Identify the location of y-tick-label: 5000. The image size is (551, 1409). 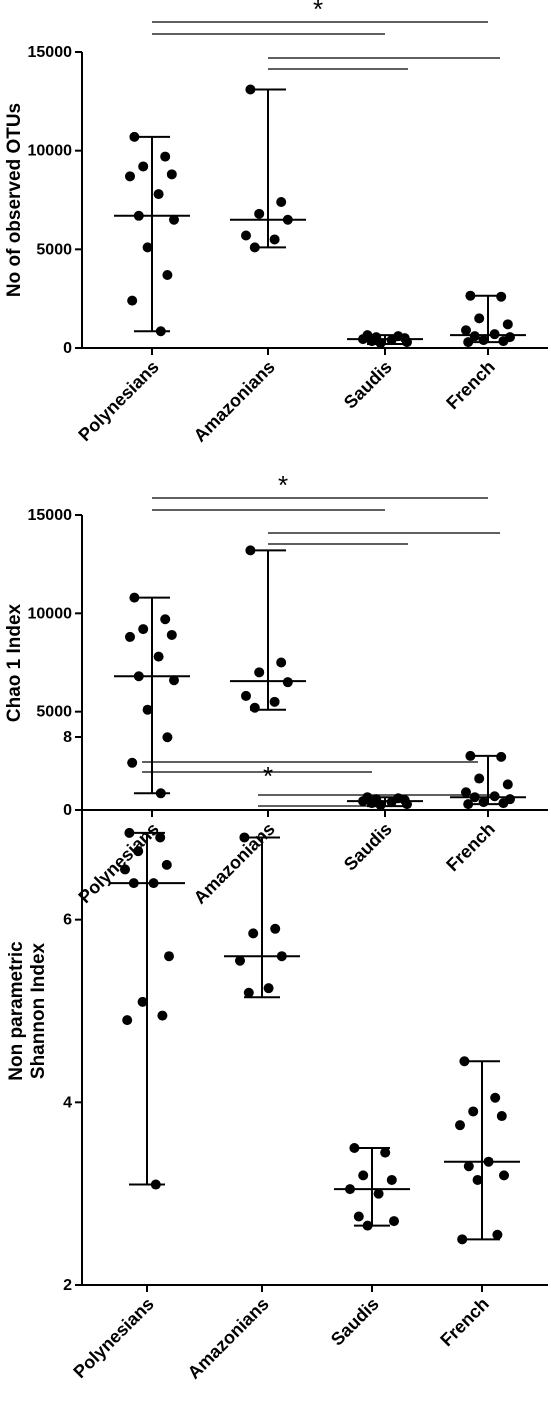
(54, 712).